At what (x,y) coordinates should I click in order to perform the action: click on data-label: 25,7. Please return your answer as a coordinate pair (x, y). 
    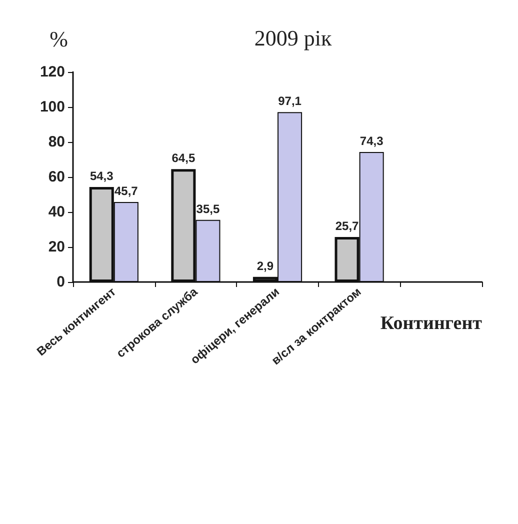
    Looking at the image, I should click on (347, 226).